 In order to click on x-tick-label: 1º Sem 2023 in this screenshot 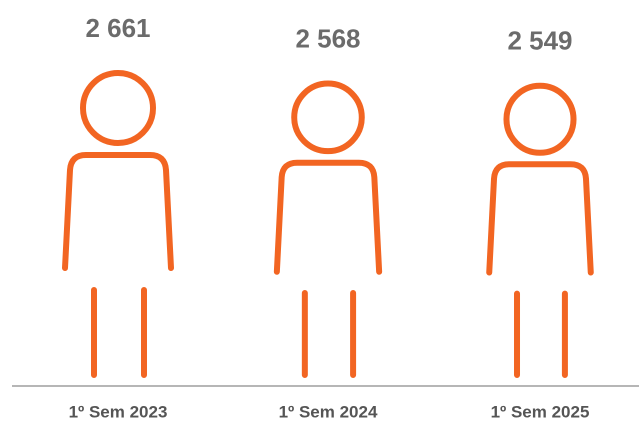, I will do `click(118, 411)`.